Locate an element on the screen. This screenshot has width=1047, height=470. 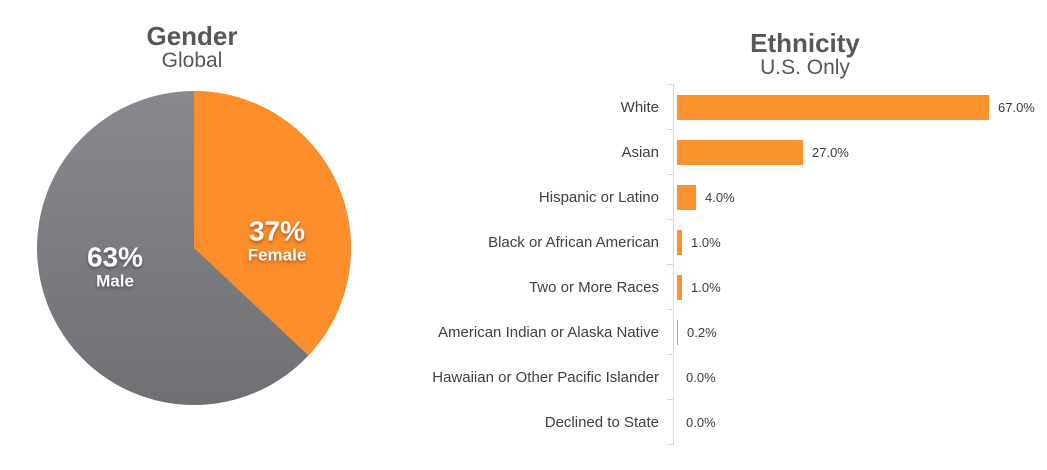
bar-row: Declined to State 0.0% is located at coordinates (700, 422).